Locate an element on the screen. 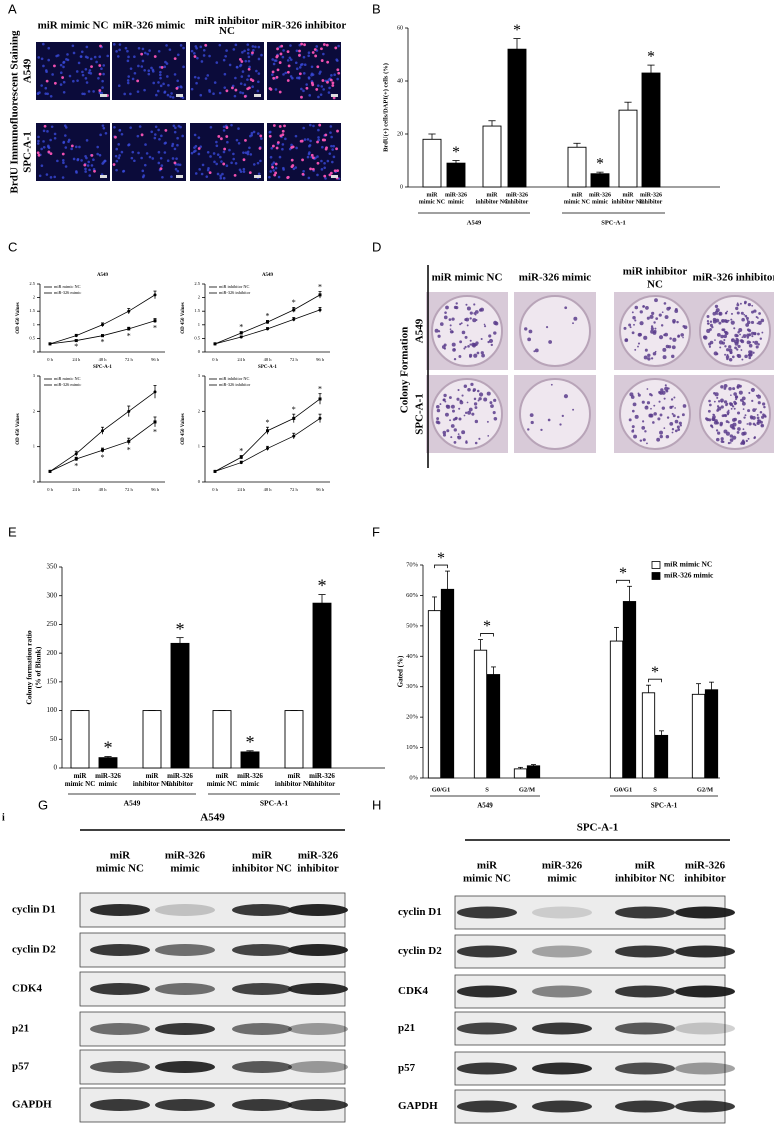 This screenshot has height=1128, width=774. significance-bracket is located at coordinates (623, 581).